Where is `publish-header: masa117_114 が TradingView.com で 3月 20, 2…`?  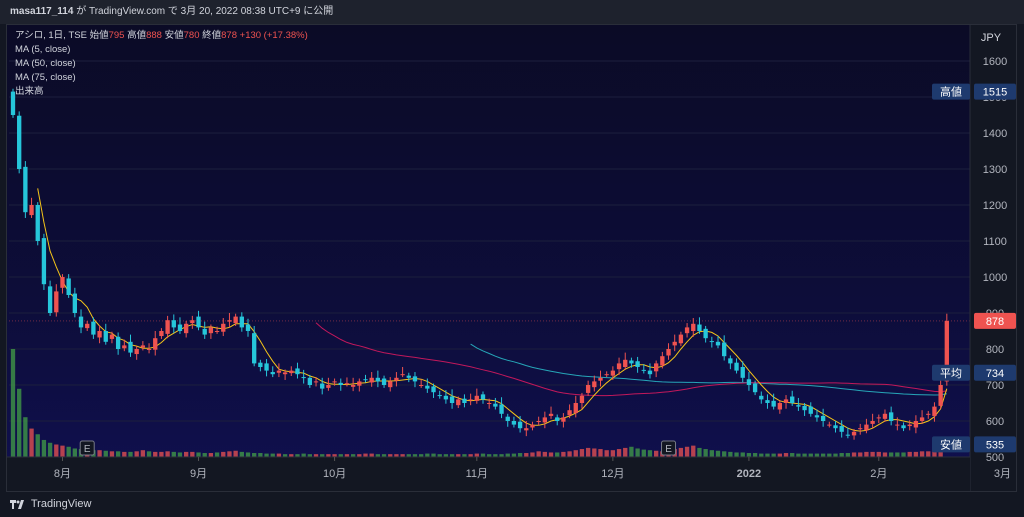 publish-header: masa117_114 が TradingView.com で 3月 20, 2… is located at coordinates (512, 12).